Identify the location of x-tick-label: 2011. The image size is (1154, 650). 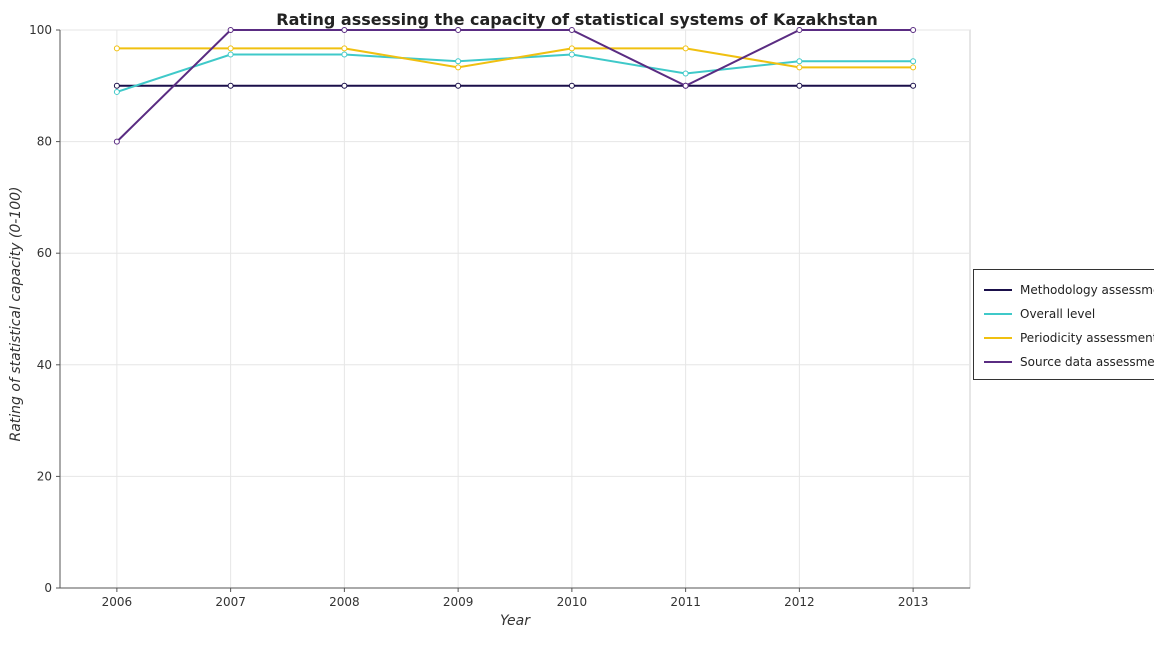
(685, 602).